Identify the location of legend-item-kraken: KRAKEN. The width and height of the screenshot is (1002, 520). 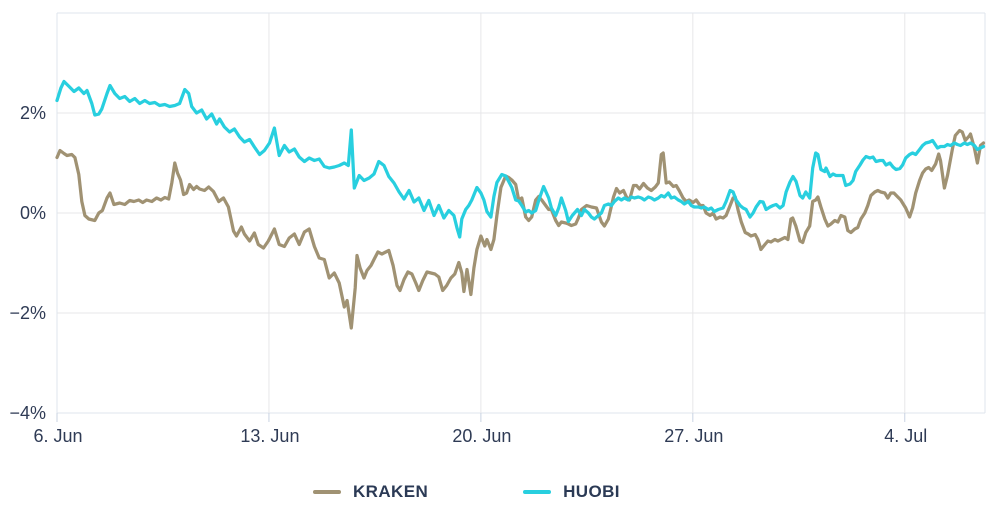
(370, 492).